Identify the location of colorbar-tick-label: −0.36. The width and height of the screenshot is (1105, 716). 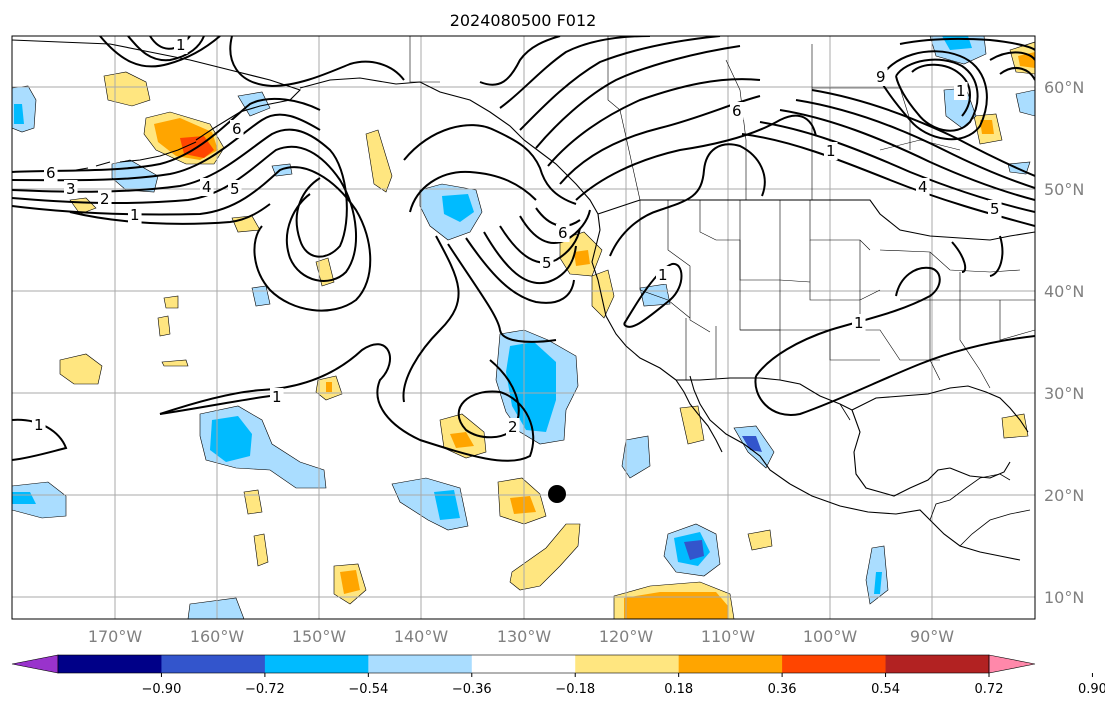
(472, 689).